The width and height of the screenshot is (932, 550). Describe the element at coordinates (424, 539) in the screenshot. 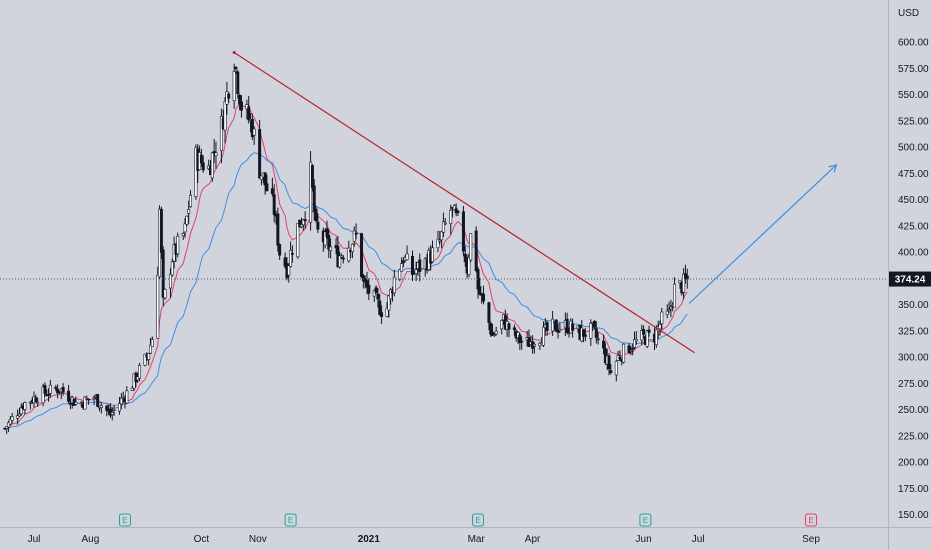

I see `time-axis-ticks: Jul Aug Oct Nov 2021 Mar Apr Jun Jul Sep` at that location.